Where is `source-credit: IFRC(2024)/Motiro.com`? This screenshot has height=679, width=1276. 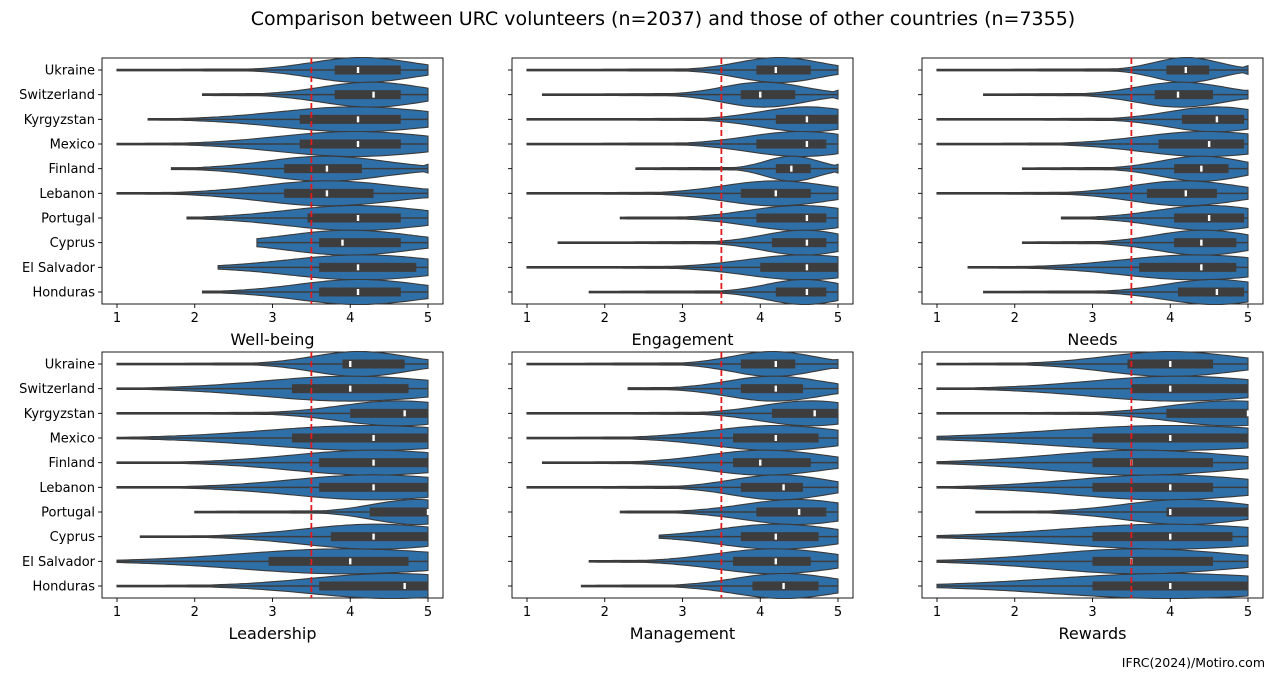 source-credit: IFRC(2024)/Motiro.com is located at coordinates (1193, 662).